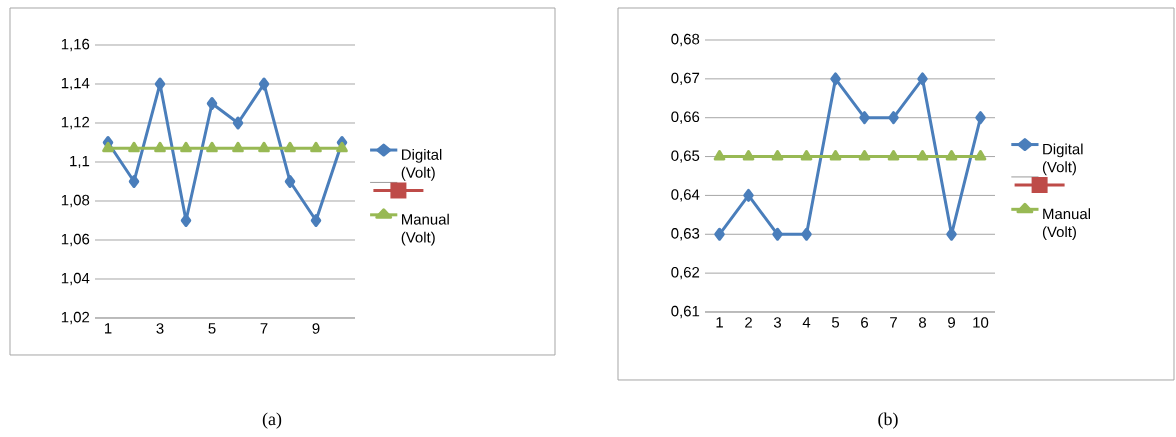 This screenshot has width=1176, height=437. I want to click on text: (b), so click(888, 420).